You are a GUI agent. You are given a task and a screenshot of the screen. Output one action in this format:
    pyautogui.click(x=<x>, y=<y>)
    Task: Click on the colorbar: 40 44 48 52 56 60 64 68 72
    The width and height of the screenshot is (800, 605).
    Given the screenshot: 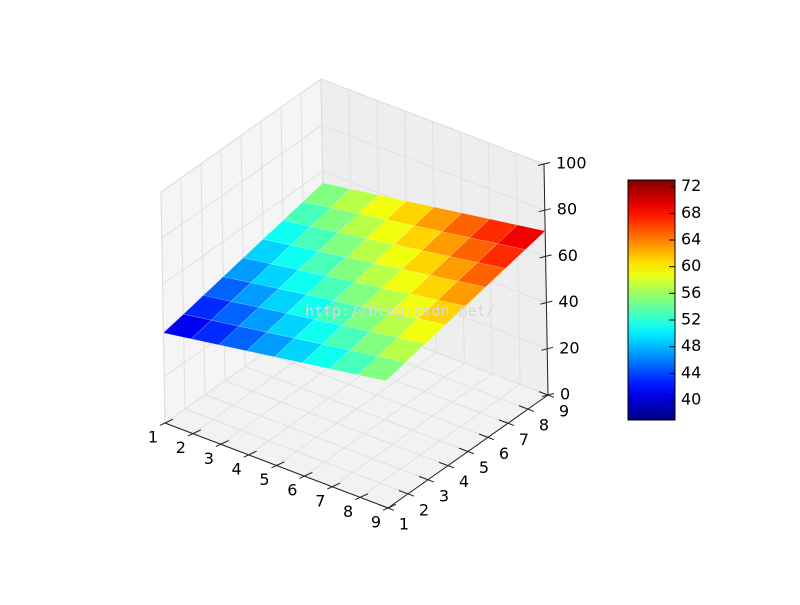 What is the action you would take?
    pyautogui.click(x=664, y=298)
    